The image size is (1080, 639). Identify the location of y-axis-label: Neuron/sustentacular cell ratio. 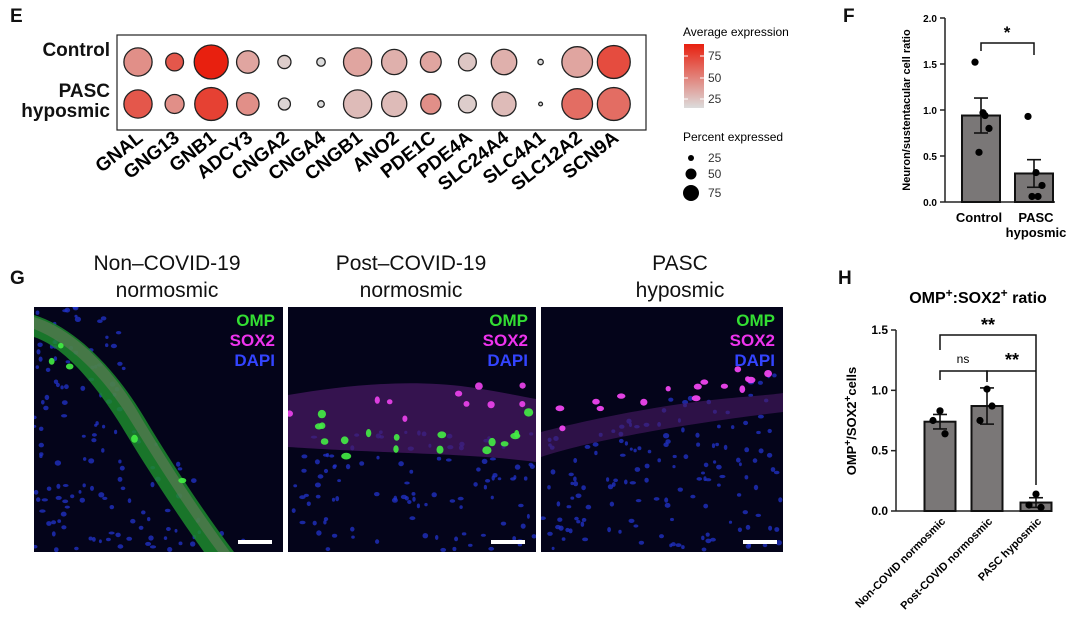
(907, 110).